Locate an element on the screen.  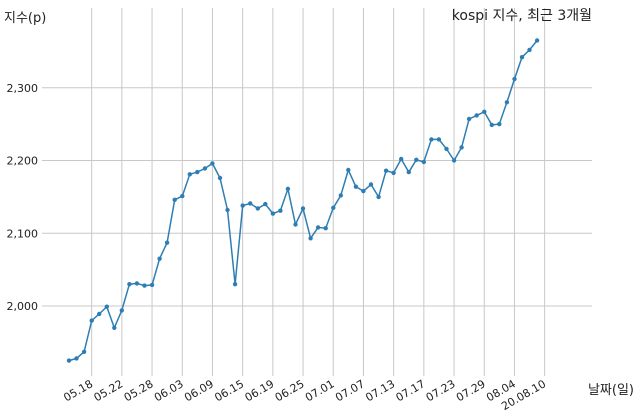
x-tick-label: 07.01 is located at coordinates (320, 390).